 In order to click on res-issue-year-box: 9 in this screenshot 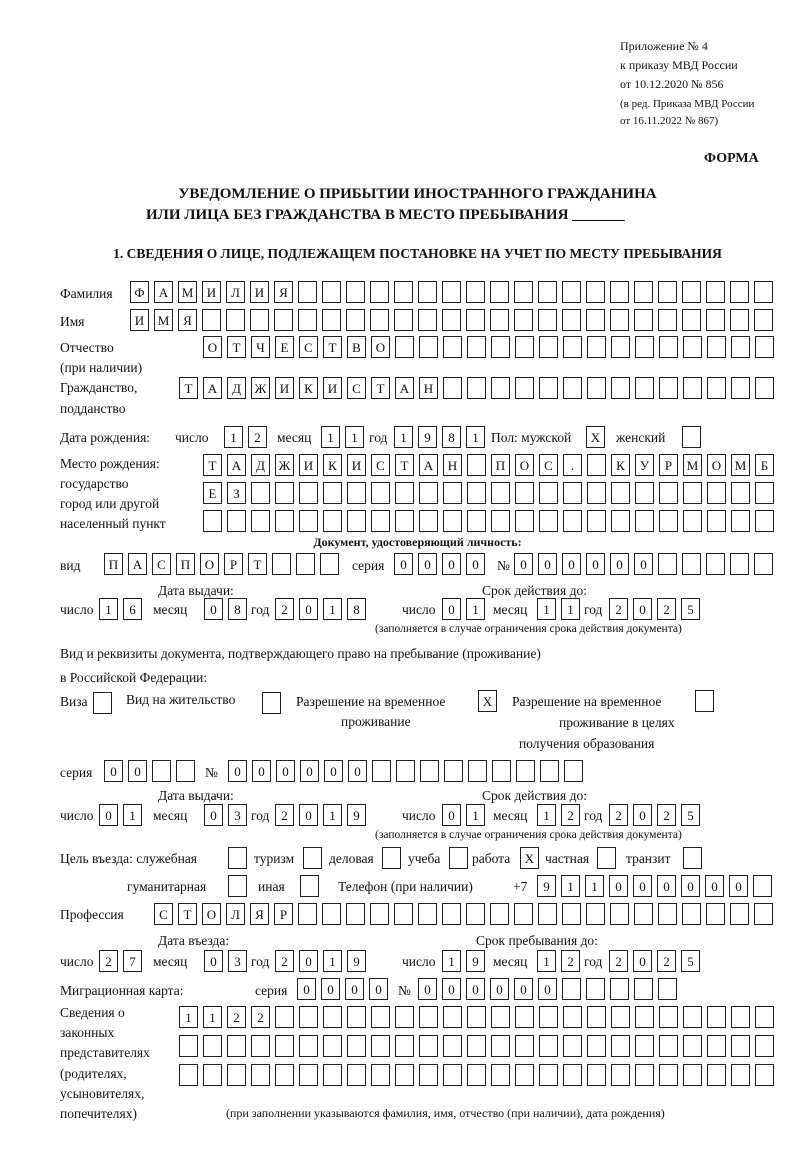, I will do `click(356, 815)`.